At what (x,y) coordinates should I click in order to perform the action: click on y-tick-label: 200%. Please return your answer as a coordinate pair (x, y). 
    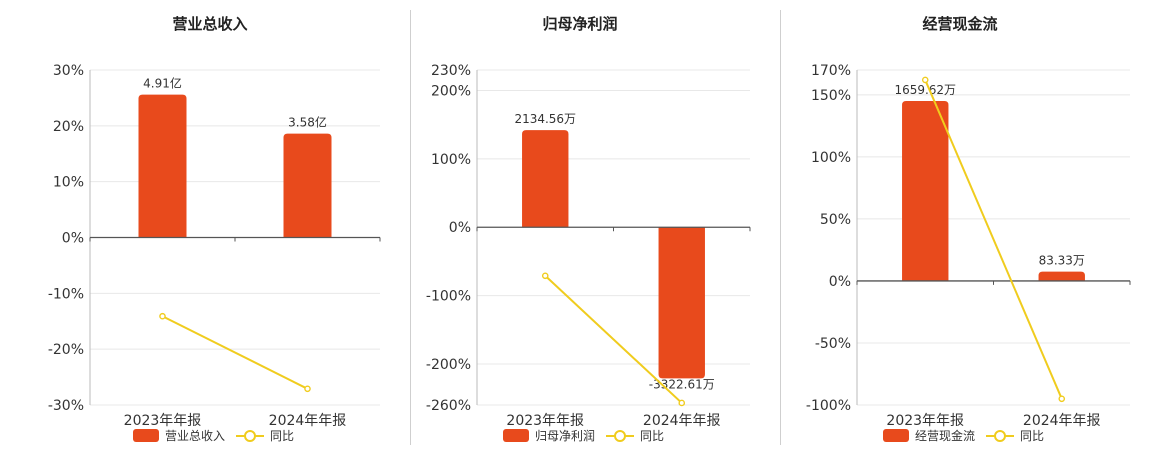
    Looking at the image, I should click on (451, 92).